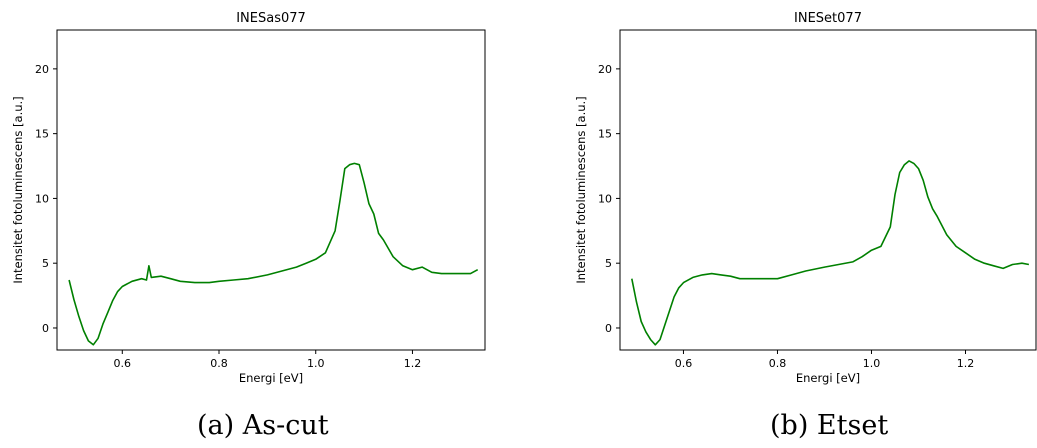 The height and width of the screenshot is (448, 1037). I want to click on caption-right: (b) Etset, so click(829, 425).